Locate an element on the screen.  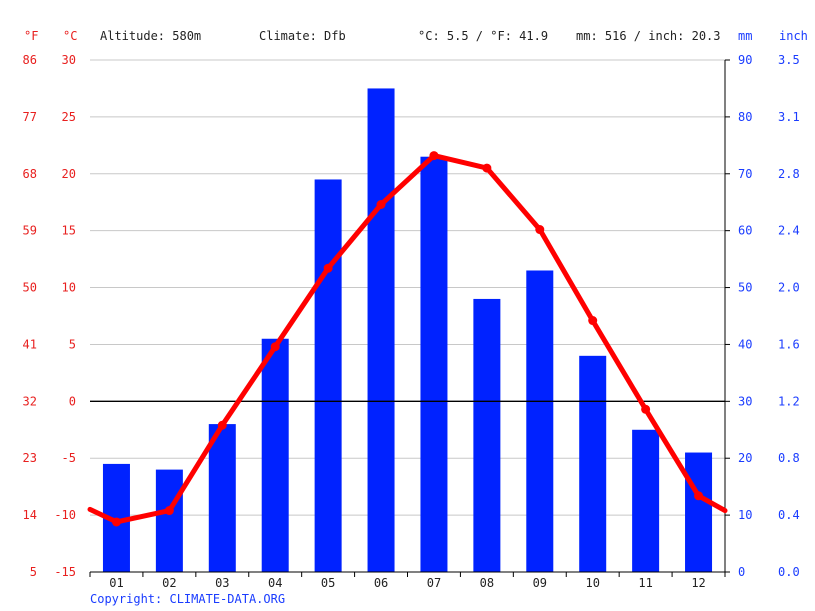
f-tick-label: 50 is located at coordinates (30, 288).